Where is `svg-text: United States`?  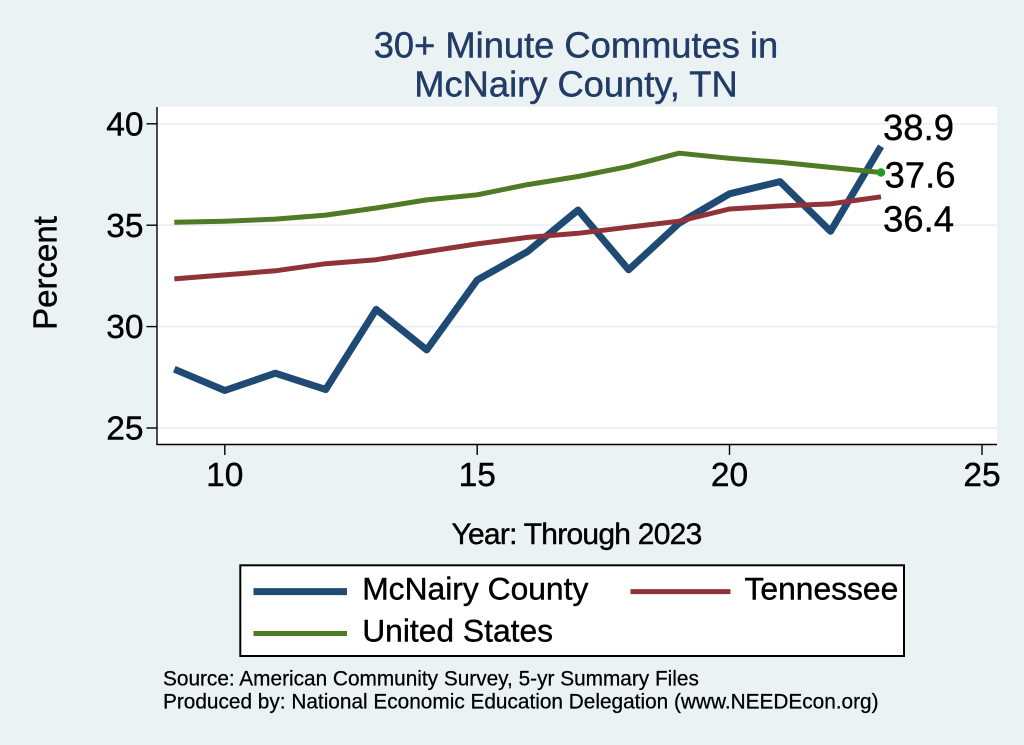
svg-text: United States is located at coordinates (457, 630).